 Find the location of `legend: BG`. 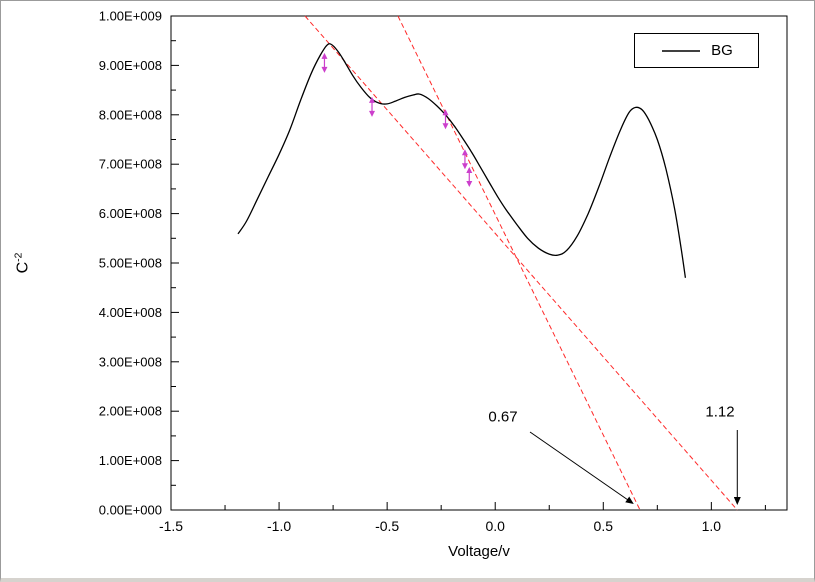

legend: BG is located at coordinates (696, 50).